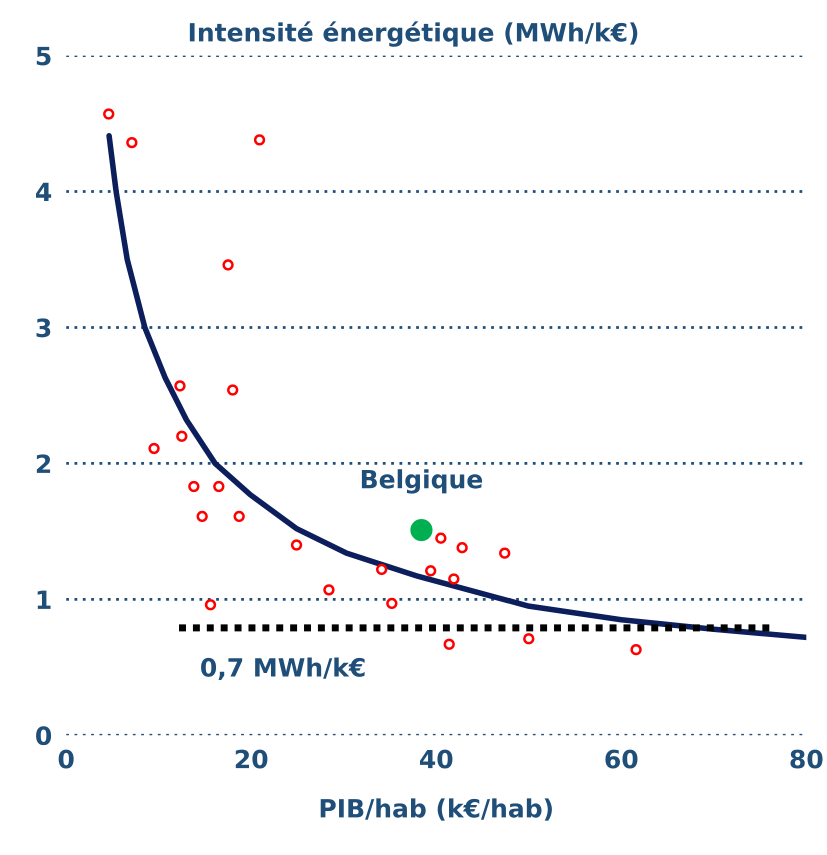 The image size is (827, 855). What do you see at coordinates (43, 463) in the screenshot?
I see `y-tick-label: 2` at bounding box center [43, 463].